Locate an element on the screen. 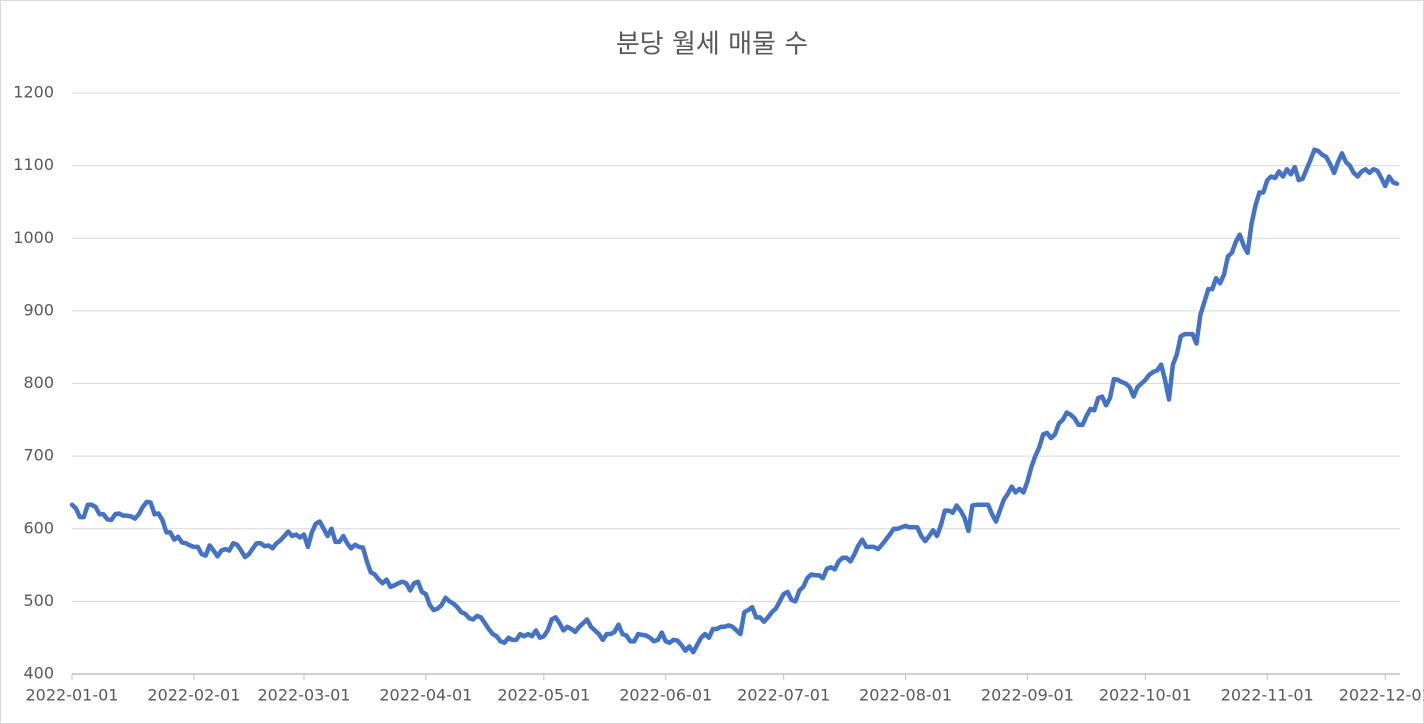 The width and height of the screenshot is (1424, 724). x-tick-label: 2022-12-01 is located at coordinates (1381, 695).